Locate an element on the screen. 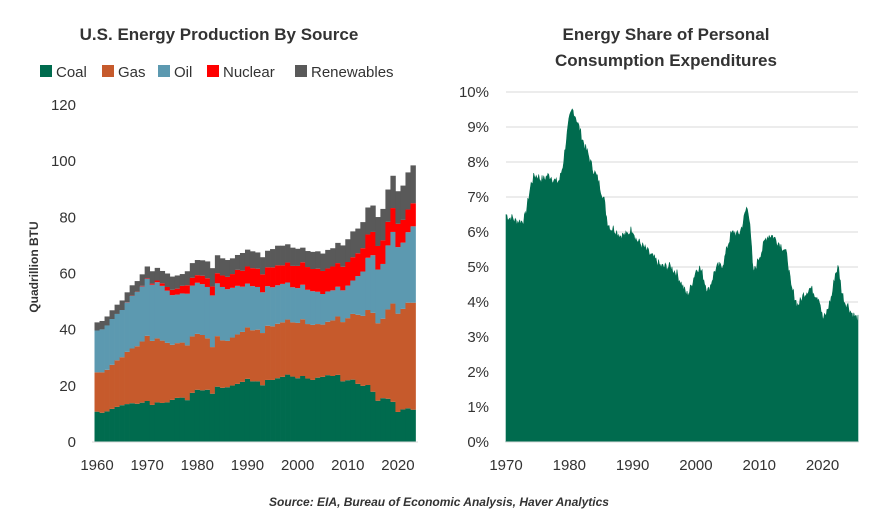 This screenshot has height=523, width=879. left-y-tick-label: 100 is located at coordinates (63, 161).